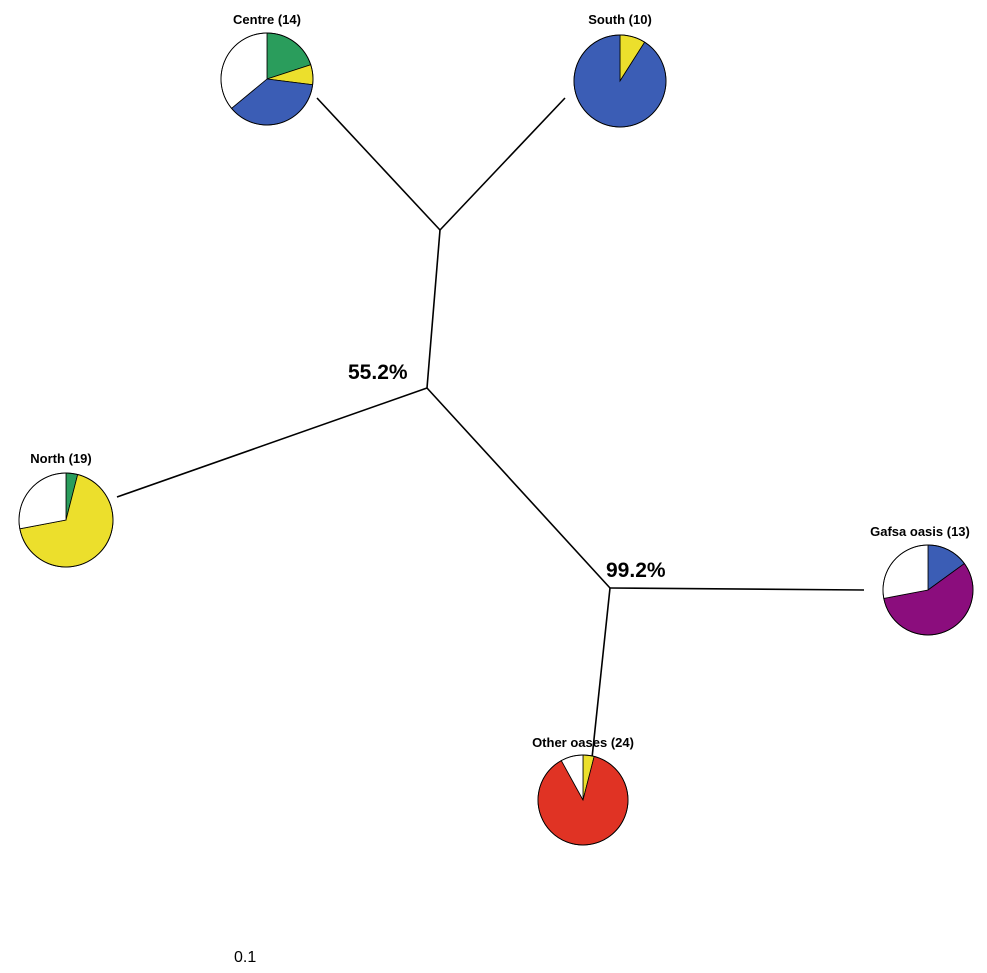 This screenshot has height=973, width=987. I want to click on pie-other-oases, so click(583, 800).